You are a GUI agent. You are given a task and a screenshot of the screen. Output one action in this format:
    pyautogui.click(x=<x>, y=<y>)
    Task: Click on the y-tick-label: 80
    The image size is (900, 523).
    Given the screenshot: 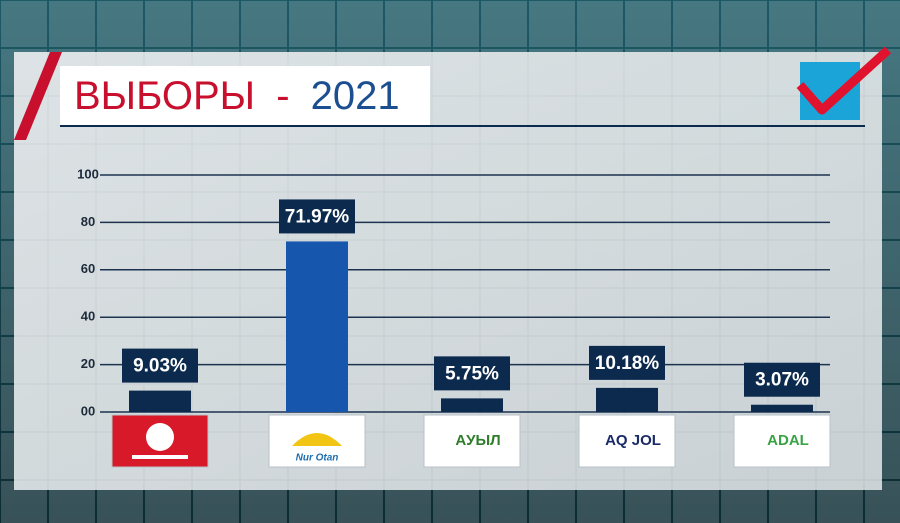 What is the action you would take?
    pyautogui.click(x=88, y=221)
    